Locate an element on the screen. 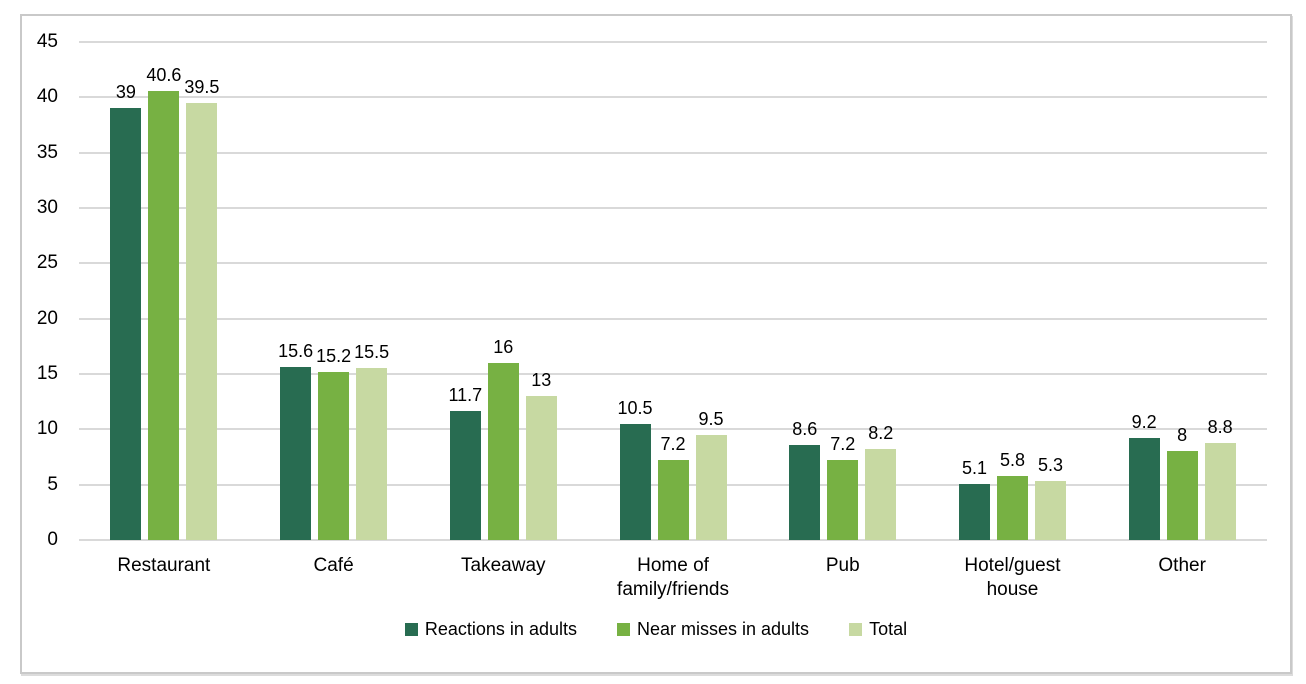  bar-and-label: 39.5 is located at coordinates (202, 308).